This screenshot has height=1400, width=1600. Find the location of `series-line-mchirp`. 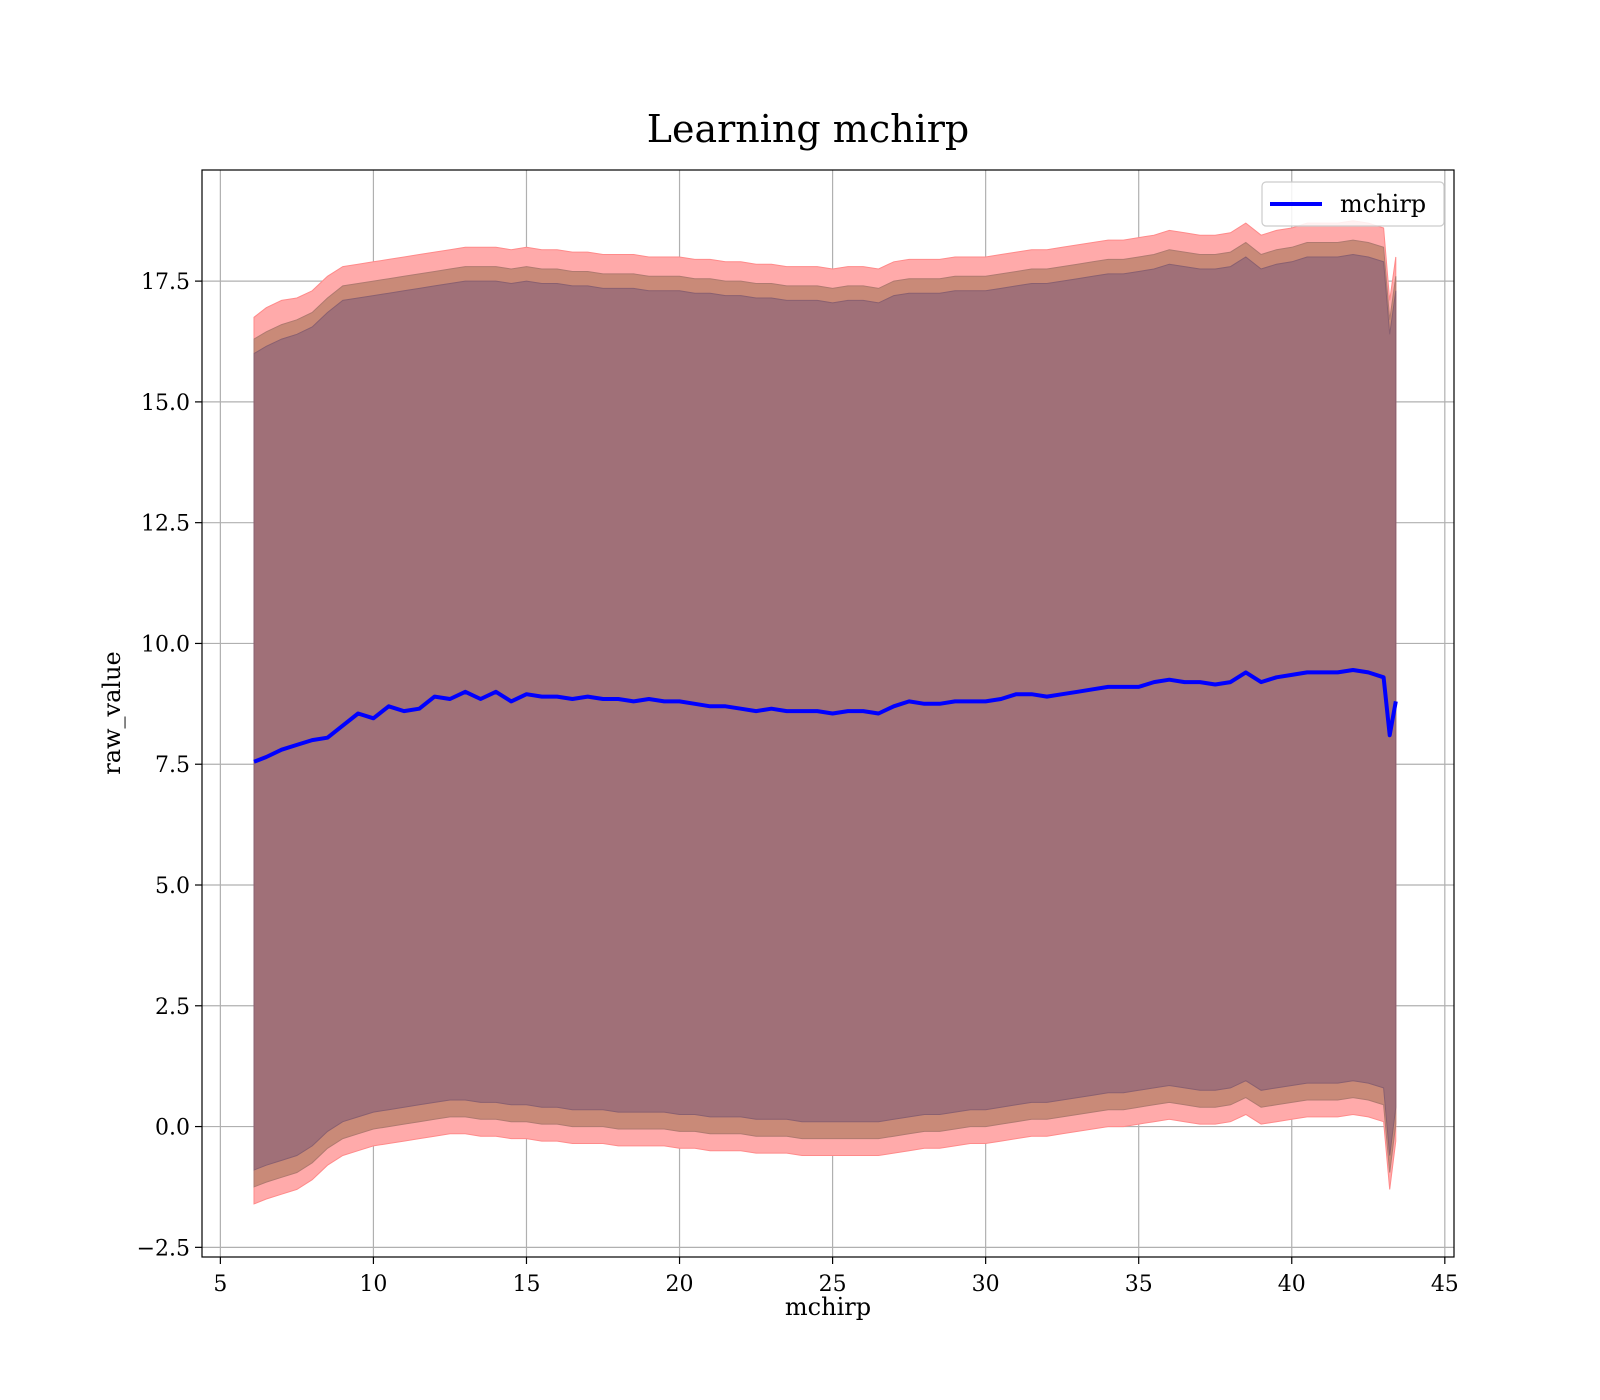

series-line-mchirp is located at coordinates (825, 716).